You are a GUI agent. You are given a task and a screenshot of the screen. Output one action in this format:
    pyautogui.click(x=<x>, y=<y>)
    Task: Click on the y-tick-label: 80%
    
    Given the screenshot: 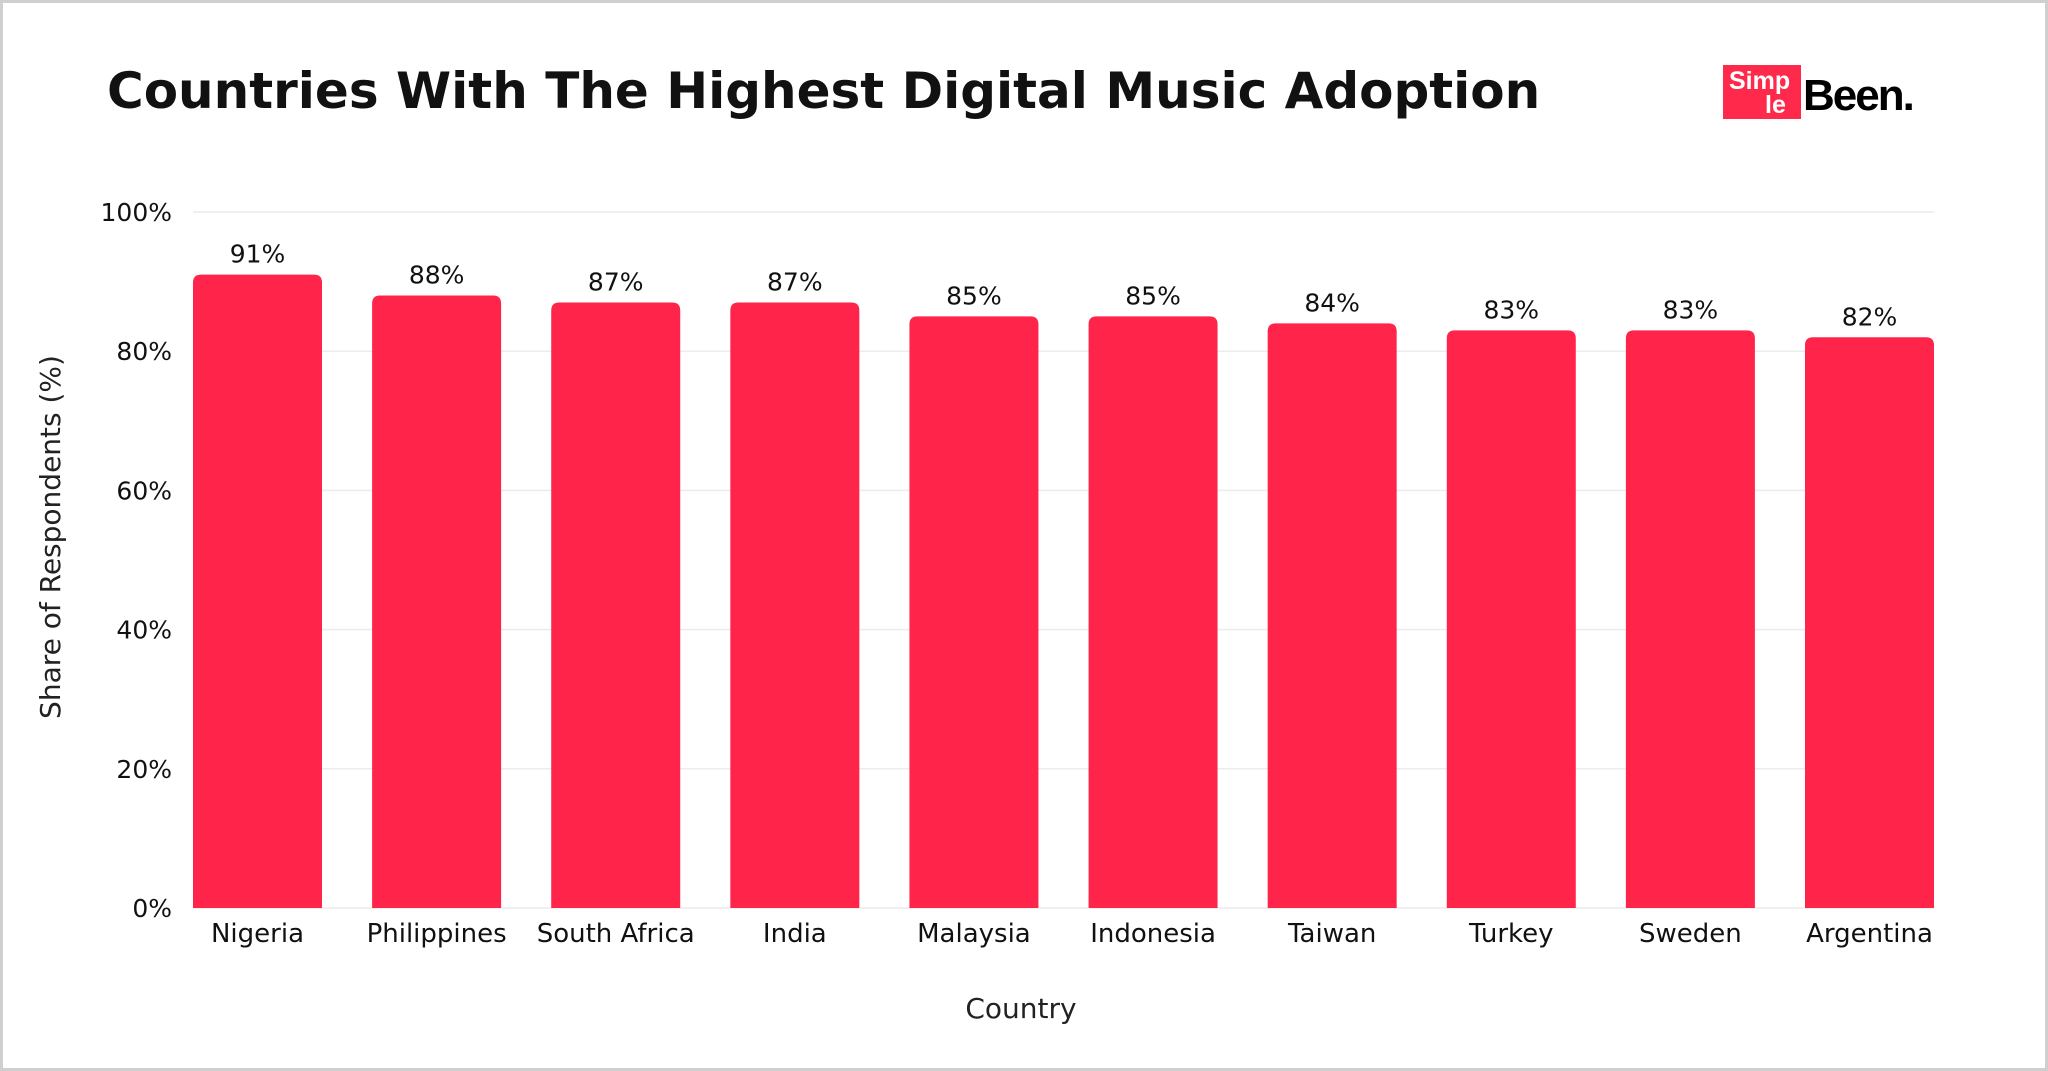 What is the action you would take?
    pyautogui.click(x=144, y=351)
    